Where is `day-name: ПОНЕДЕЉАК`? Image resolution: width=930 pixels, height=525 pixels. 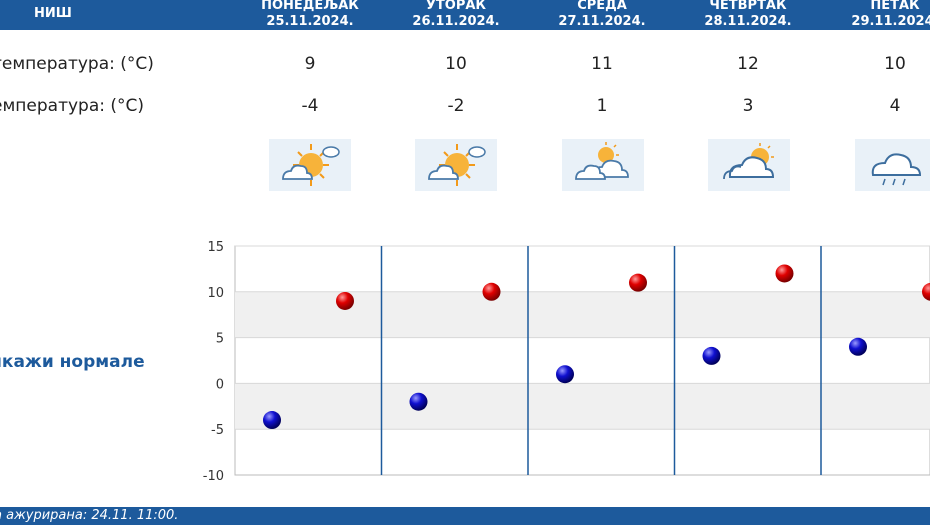 day-name: ПОНЕДЕЉАК is located at coordinates (310, 6).